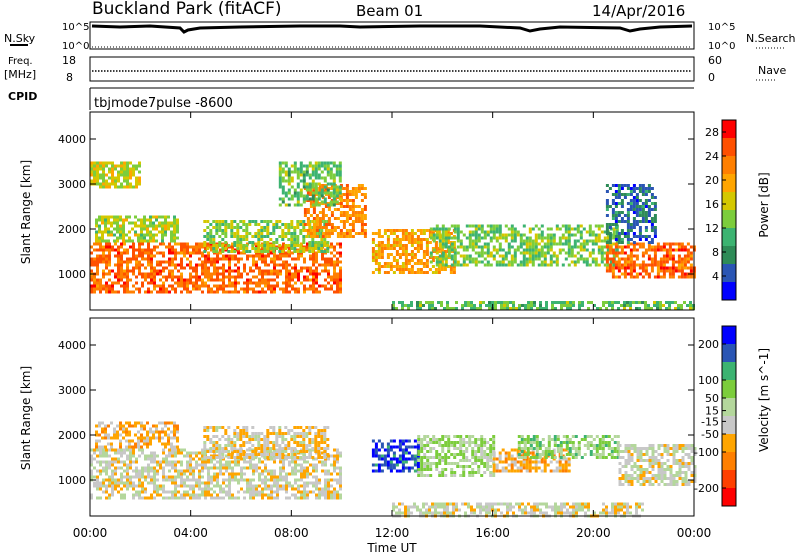 The width and height of the screenshot is (800, 554). I want to click on power-colorbar-swatch, so click(729, 201).